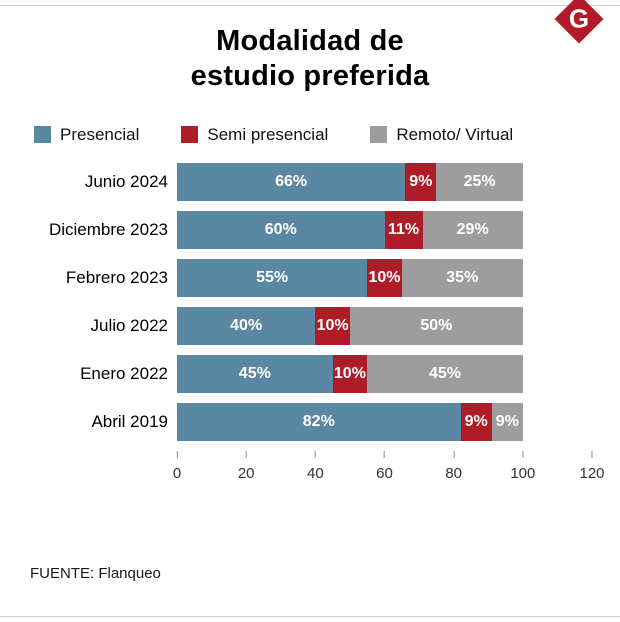  I want to click on bar-segment-remoto-virtual: 35%, so click(462, 277).